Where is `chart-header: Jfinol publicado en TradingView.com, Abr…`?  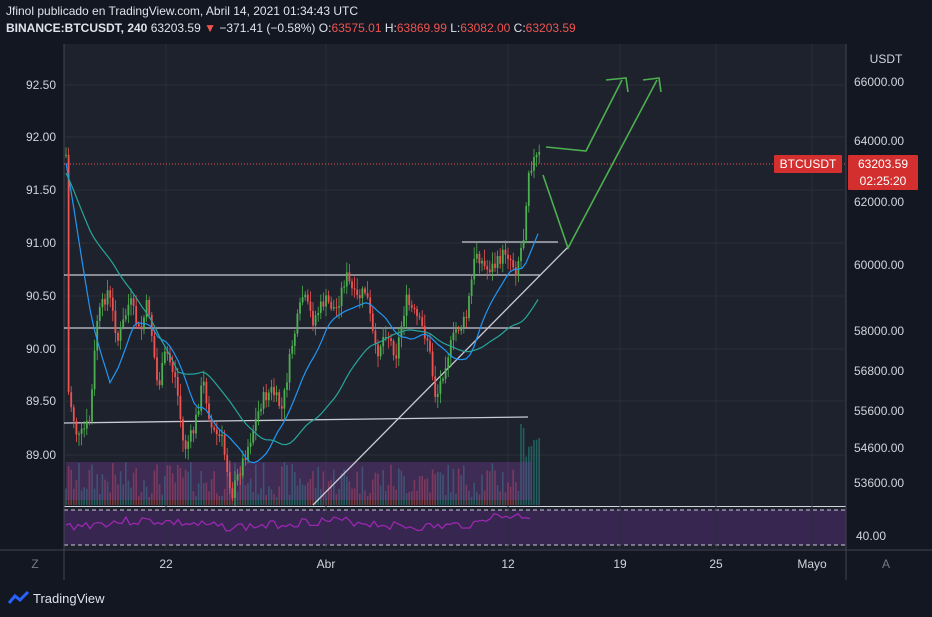
chart-header: Jfinol publicado en TradingView.com, Abr… is located at coordinates (291, 20).